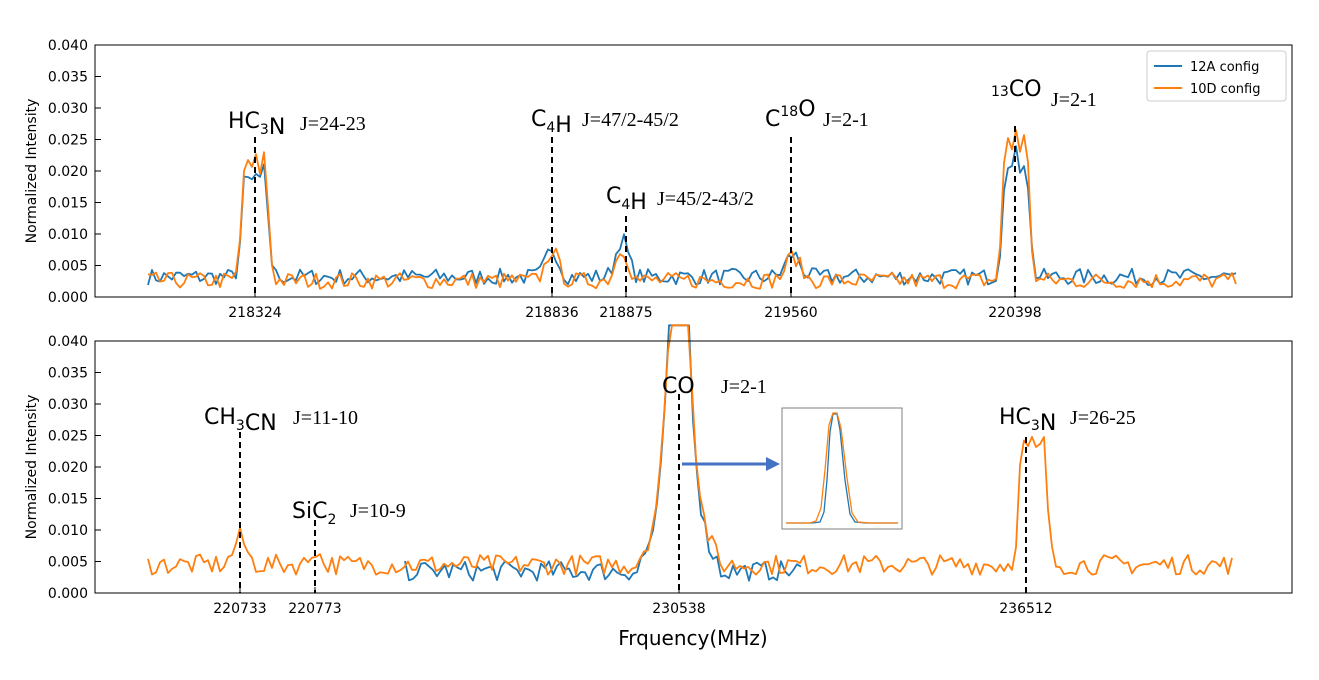 Image resolution: width=1319 pixels, height=680 pixels. I want to click on x-tick-label: 218836, so click(552, 313).